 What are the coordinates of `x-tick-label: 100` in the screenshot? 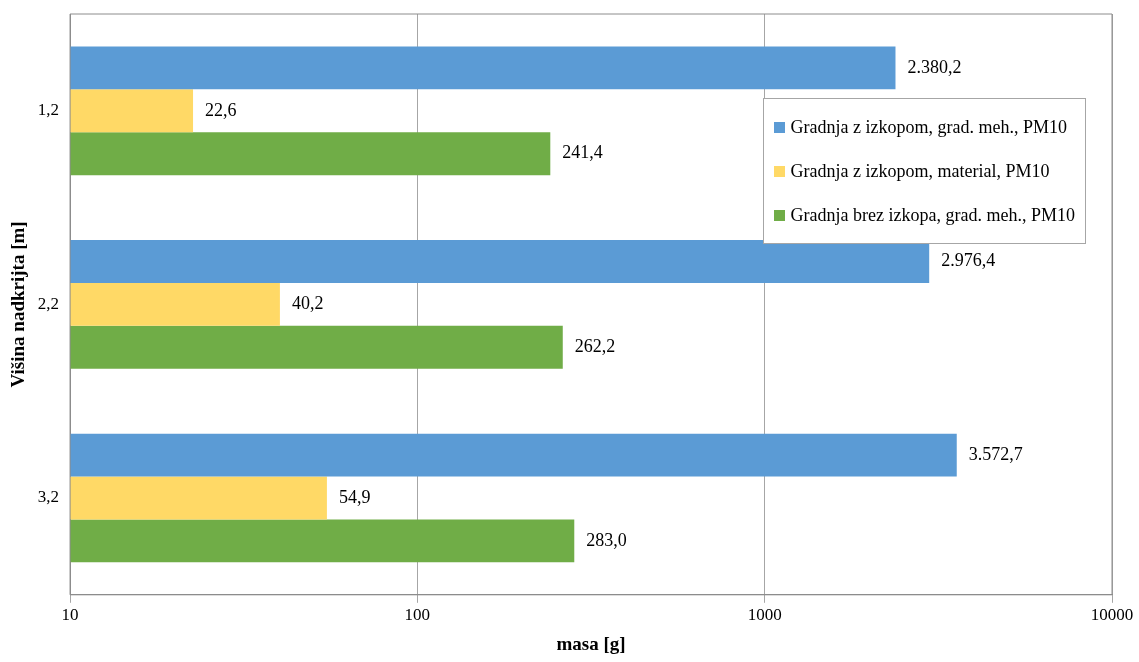 It's located at (417, 615).